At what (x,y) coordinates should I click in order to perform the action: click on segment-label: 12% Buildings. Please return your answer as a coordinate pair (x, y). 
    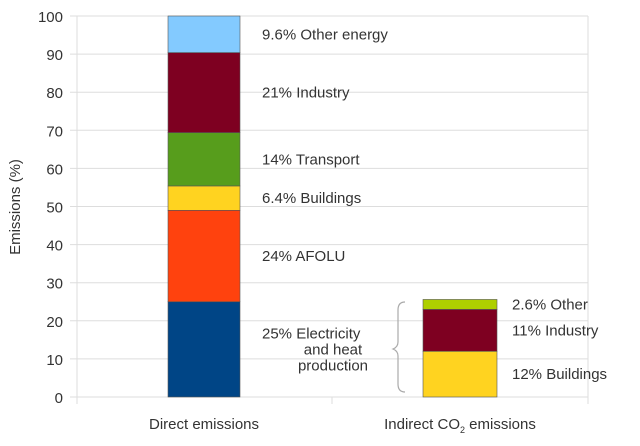
    Looking at the image, I should click on (559, 374).